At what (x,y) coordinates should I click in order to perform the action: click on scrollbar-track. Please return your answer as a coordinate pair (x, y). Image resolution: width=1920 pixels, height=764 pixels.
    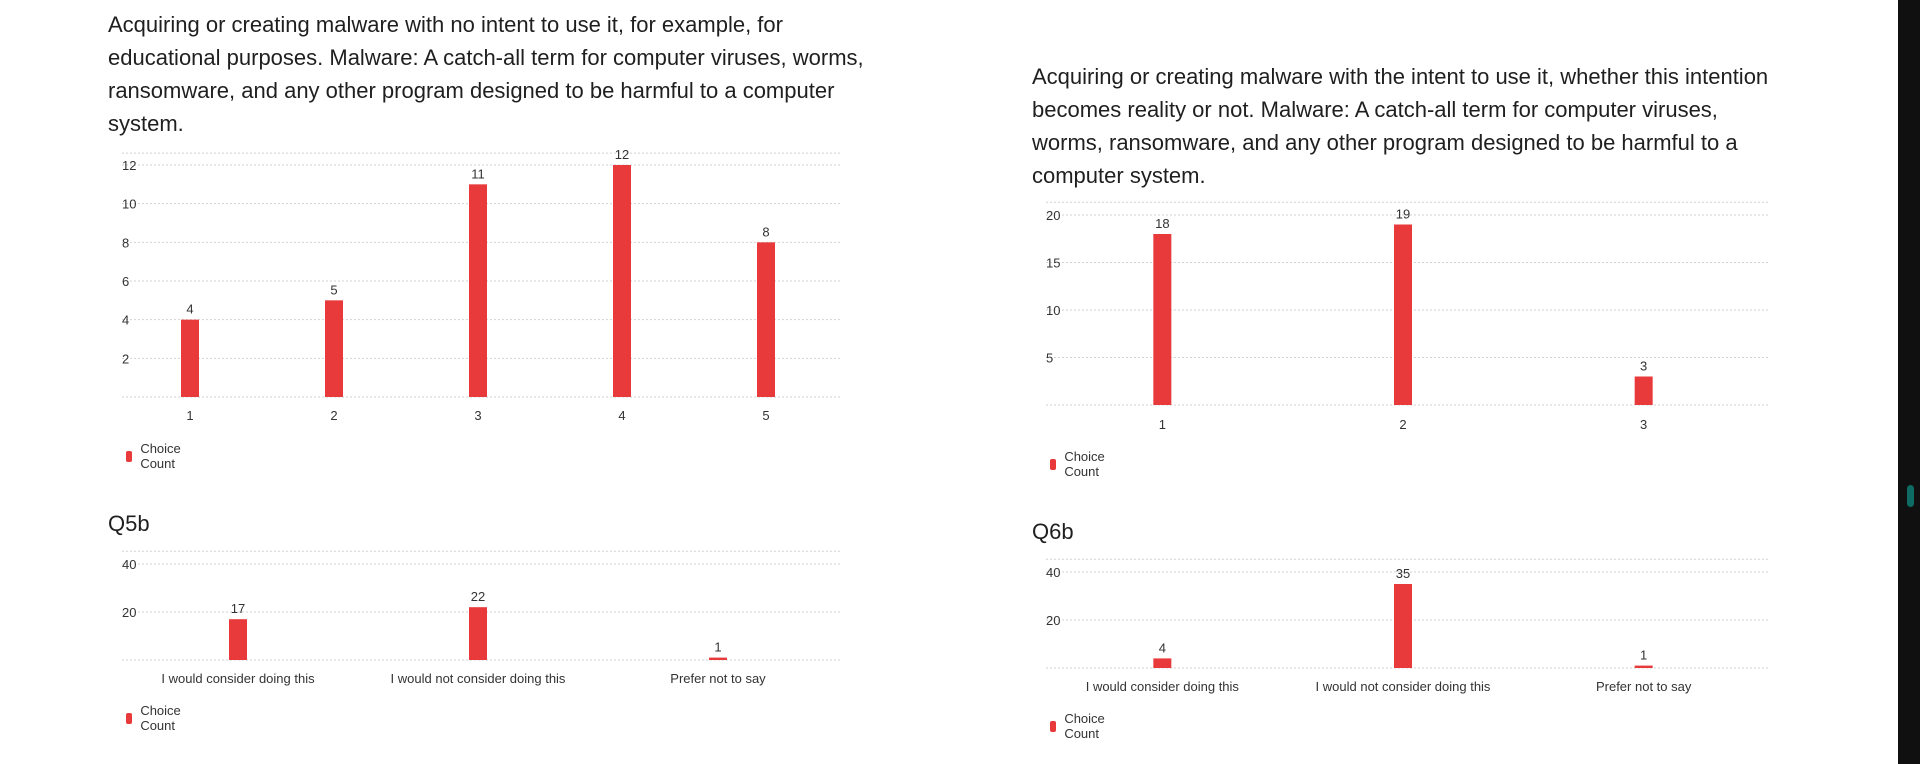
    Looking at the image, I should click on (1909, 382).